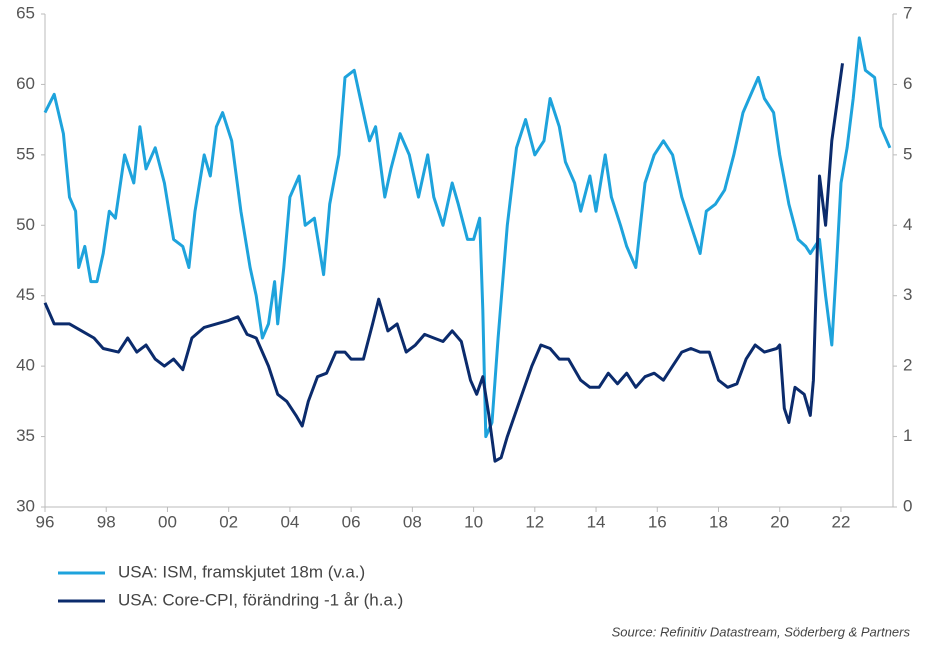 The image size is (930, 651). I want to click on y-tick-label: 50, so click(25, 224).